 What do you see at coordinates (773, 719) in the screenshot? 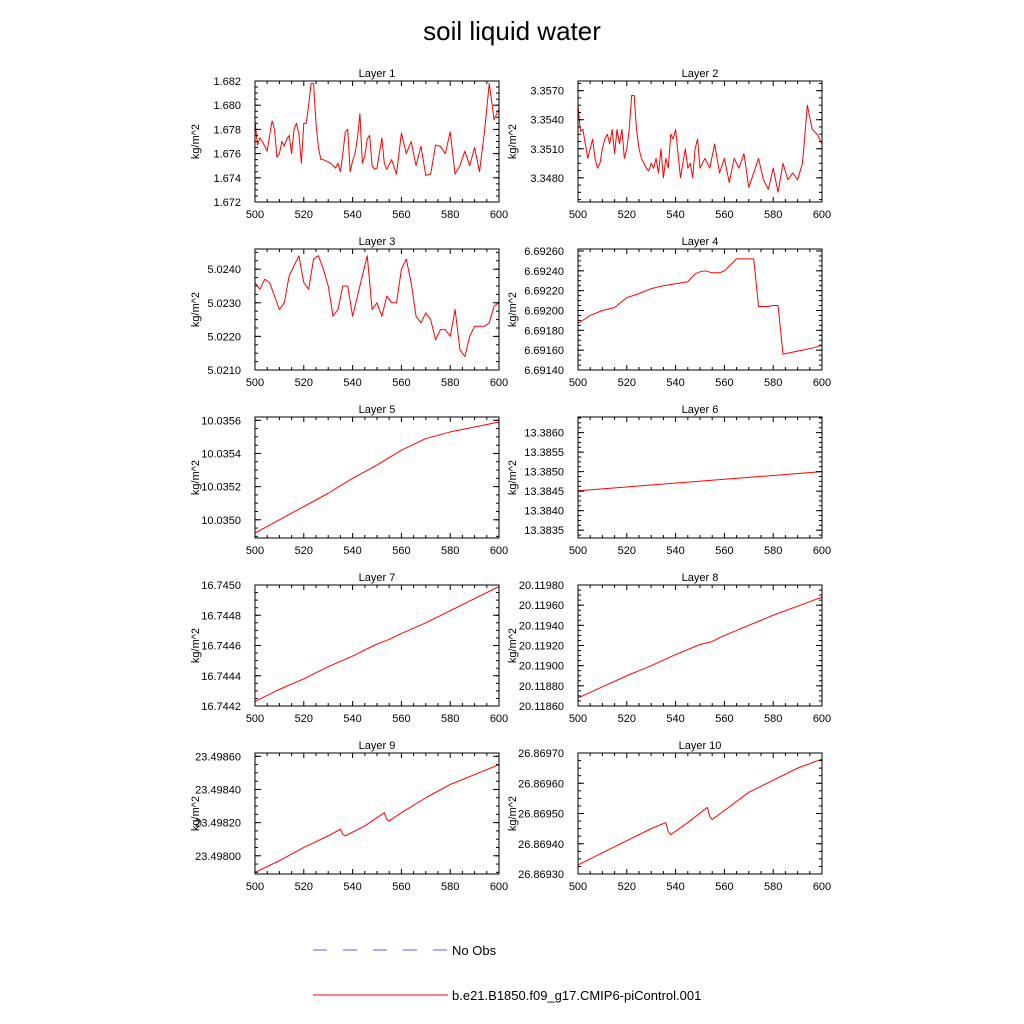
I see `panel-layer-8-xtick-label: 580` at bounding box center [773, 719].